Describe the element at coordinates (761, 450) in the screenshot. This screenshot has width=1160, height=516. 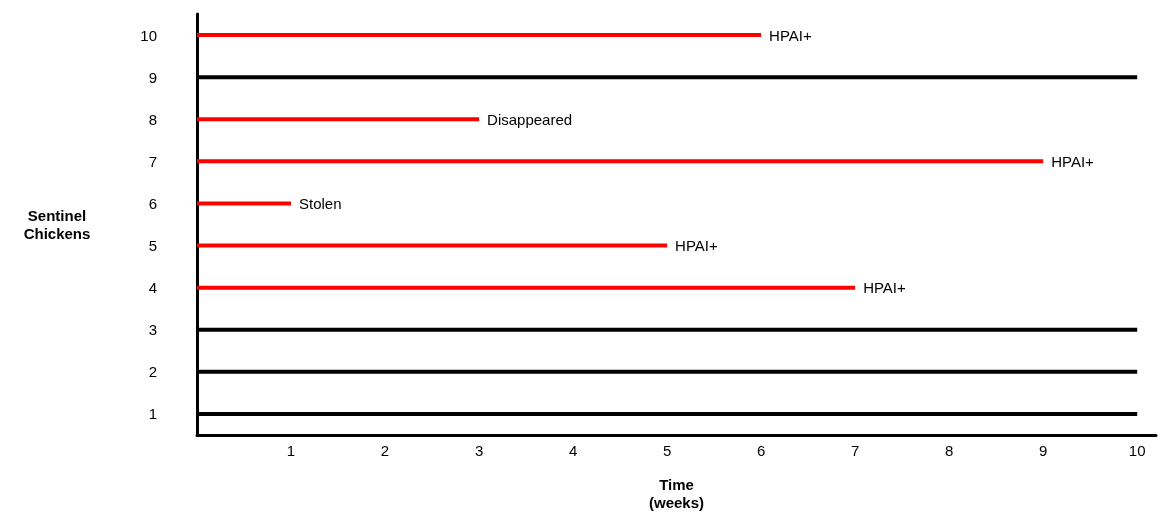
I see `x-tick-label: 6` at that location.